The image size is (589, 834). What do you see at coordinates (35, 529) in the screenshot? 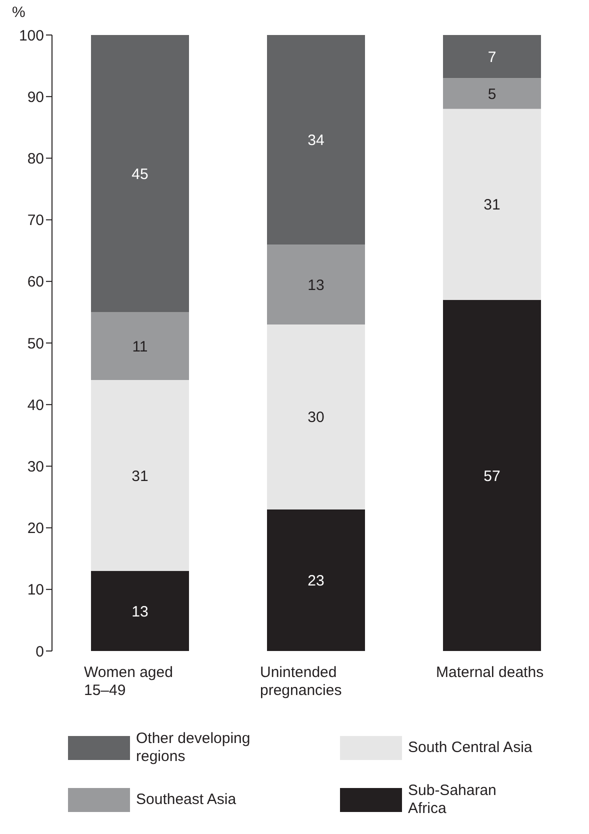
I see `y-tick-label: 20` at bounding box center [35, 529].